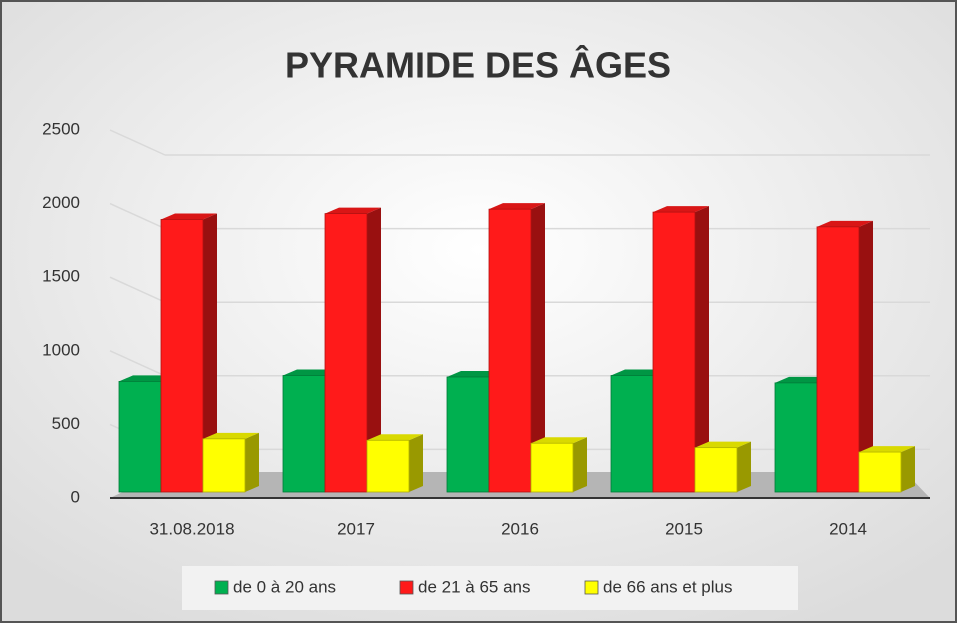 This screenshot has width=957, height=628. I want to click on chart-title: PYRAMIDE DES ÂGES, so click(478, 65).